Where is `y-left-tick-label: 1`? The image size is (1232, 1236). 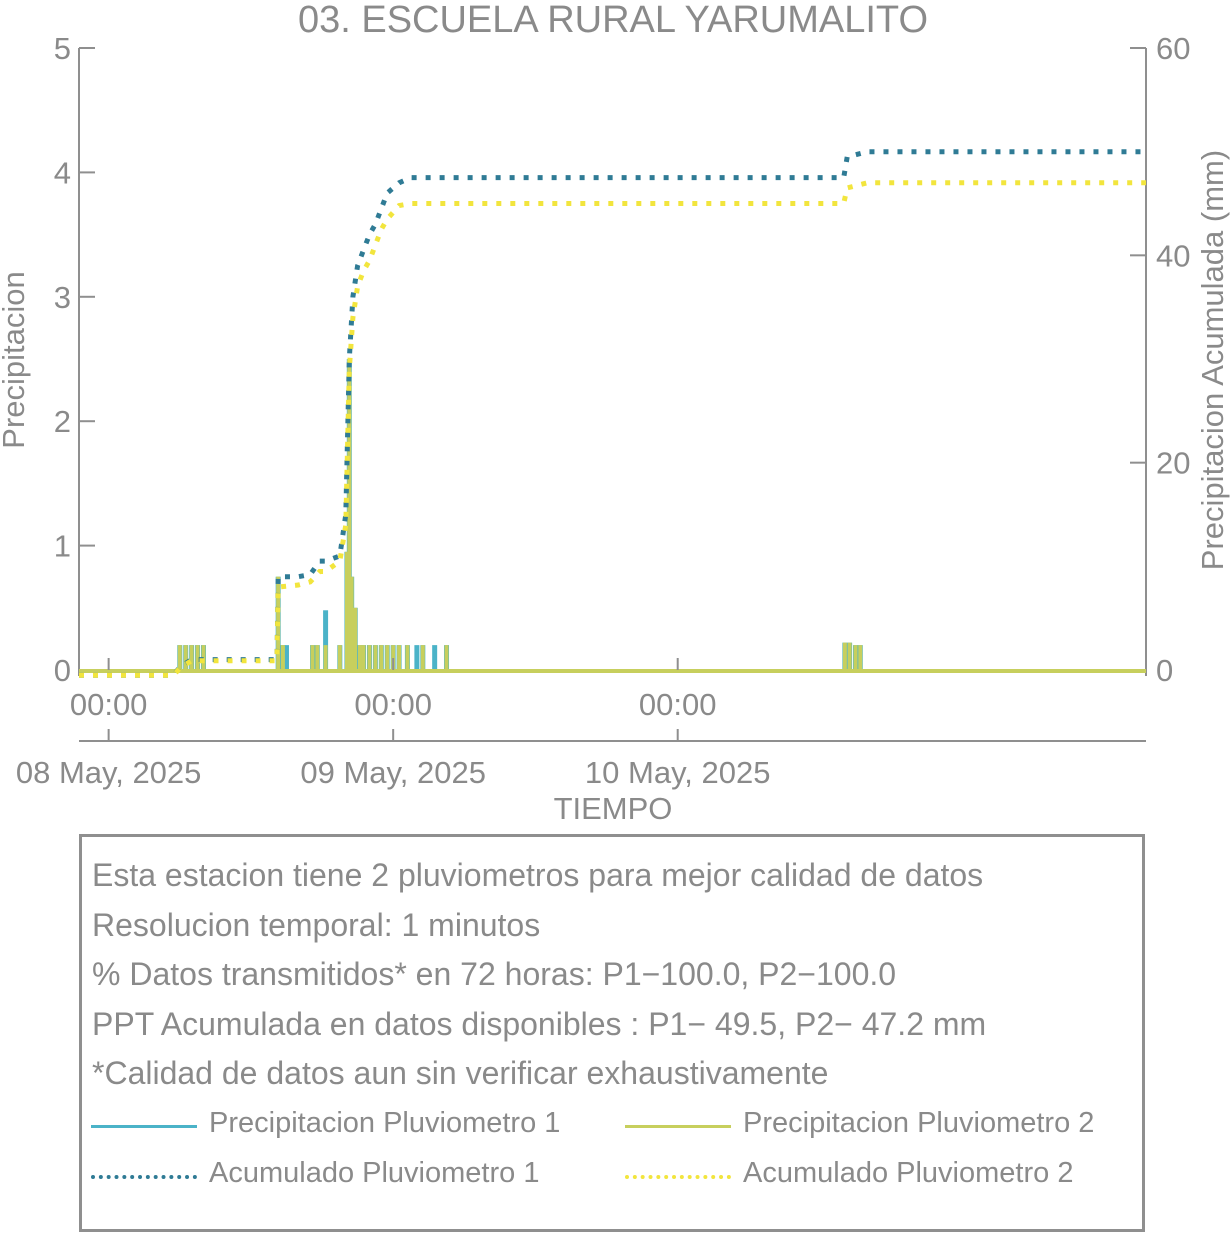
y-left-tick-label: 1 is located at coordinates (62, 546).